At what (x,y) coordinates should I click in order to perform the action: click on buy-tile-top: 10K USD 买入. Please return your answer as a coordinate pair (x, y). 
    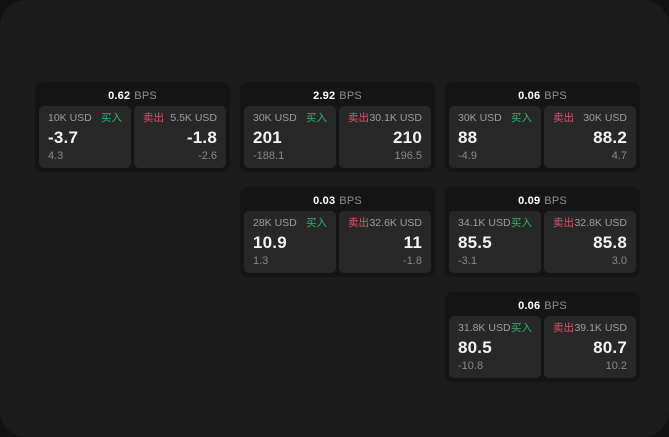
    Looking at the image, I should click on (85, 118).